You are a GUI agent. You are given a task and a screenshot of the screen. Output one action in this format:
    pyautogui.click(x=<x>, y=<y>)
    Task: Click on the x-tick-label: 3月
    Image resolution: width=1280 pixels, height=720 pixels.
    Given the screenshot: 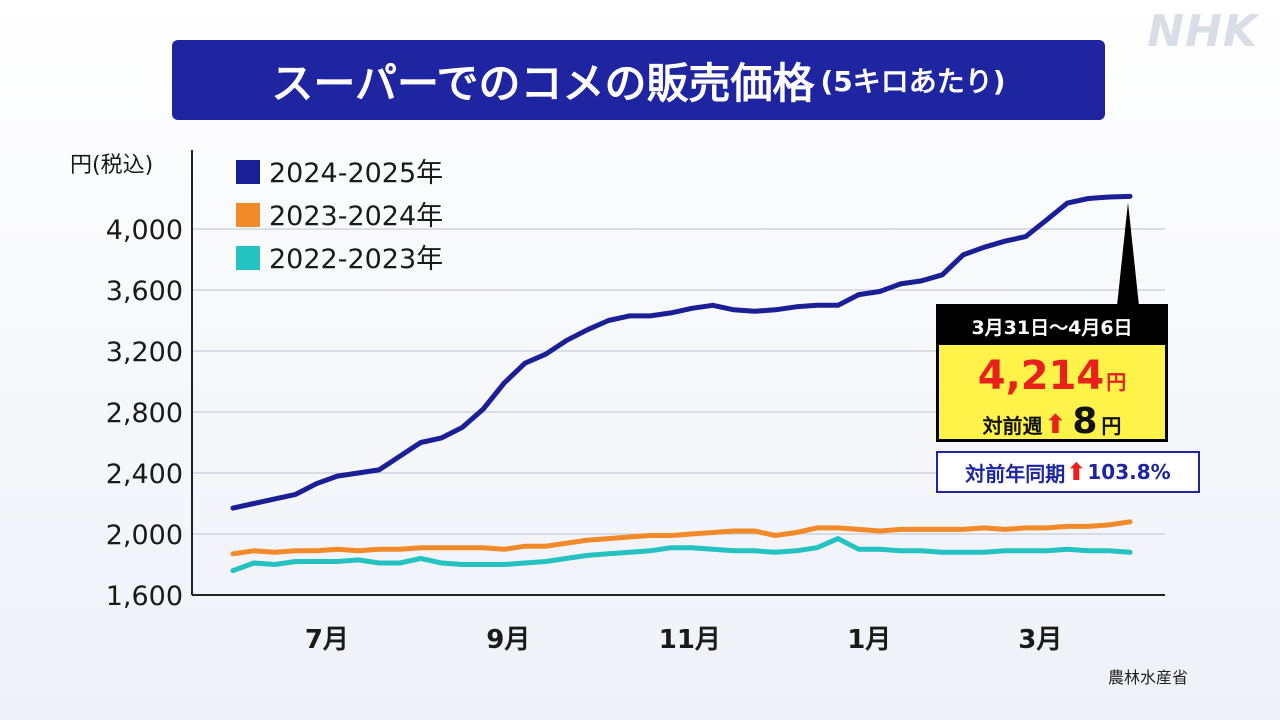 What is the action you would take?
    pyautogui.click(x=1040, y=640)
    